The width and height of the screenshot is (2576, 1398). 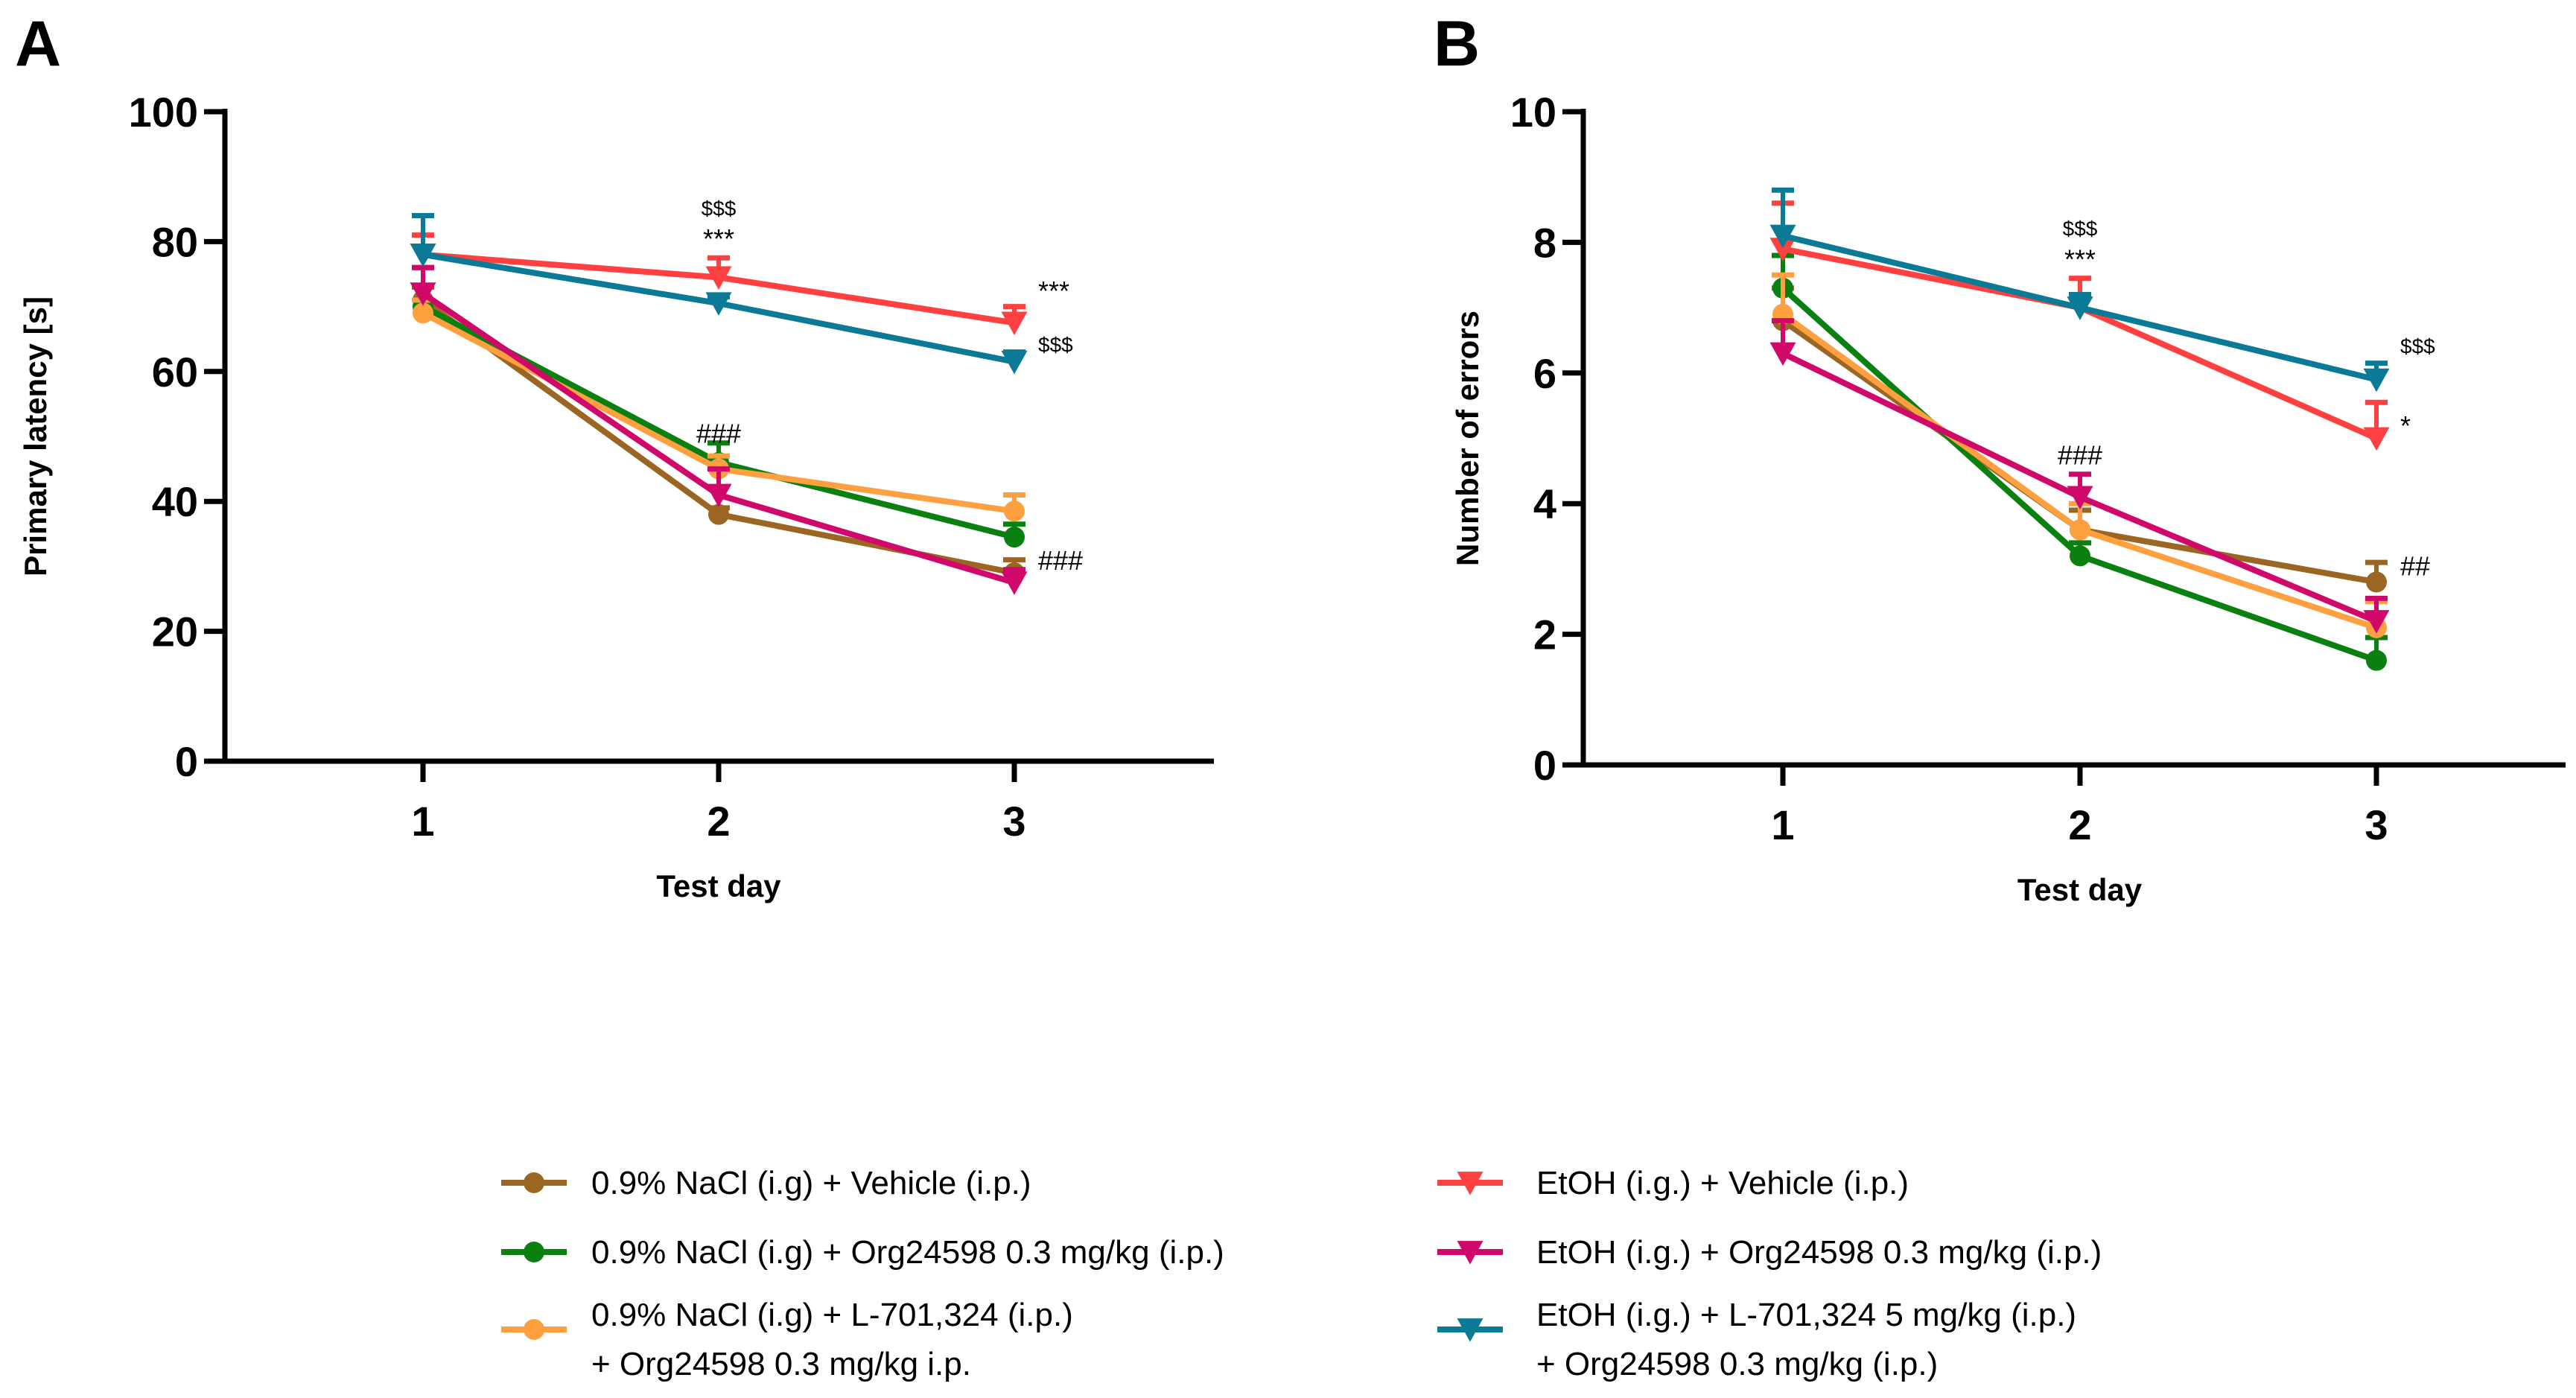 I want to click on legend-label: EtOH (i.g.) + L-701,324 5 mg/kg (i.p.), so click(x=1806, y=1315).